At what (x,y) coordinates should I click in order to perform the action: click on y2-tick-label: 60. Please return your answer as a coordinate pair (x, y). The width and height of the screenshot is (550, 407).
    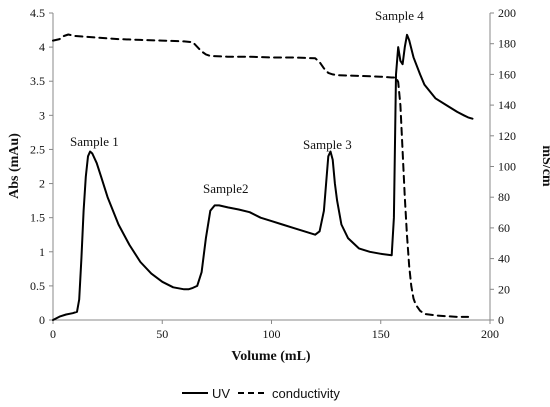
    Looking at the image, I should click on (504, 228).